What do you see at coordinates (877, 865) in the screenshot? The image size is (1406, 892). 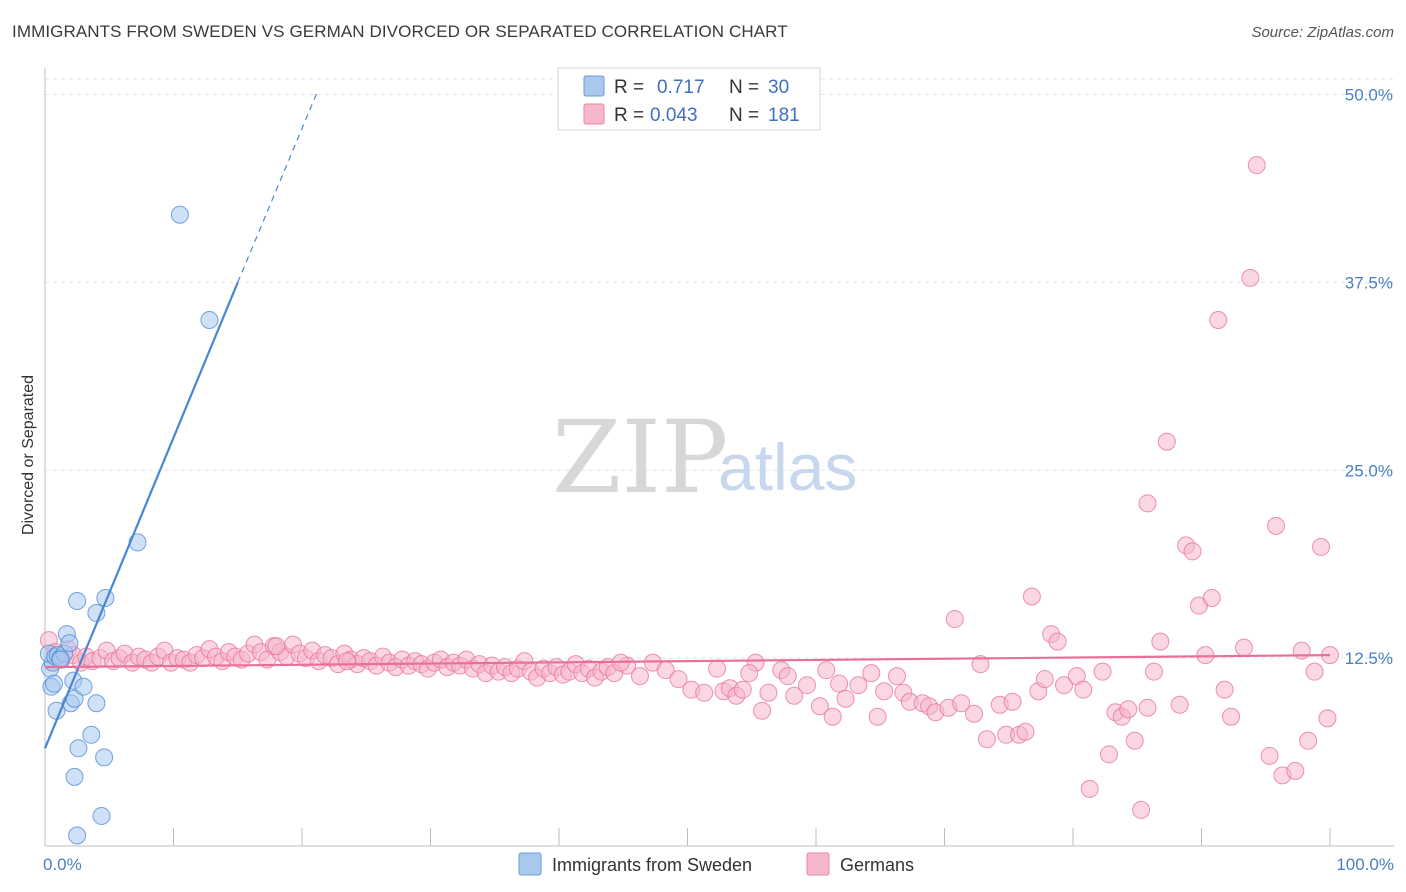 I see `bottom-legend-label-germans: Germans` at bounding box center [877, 865].